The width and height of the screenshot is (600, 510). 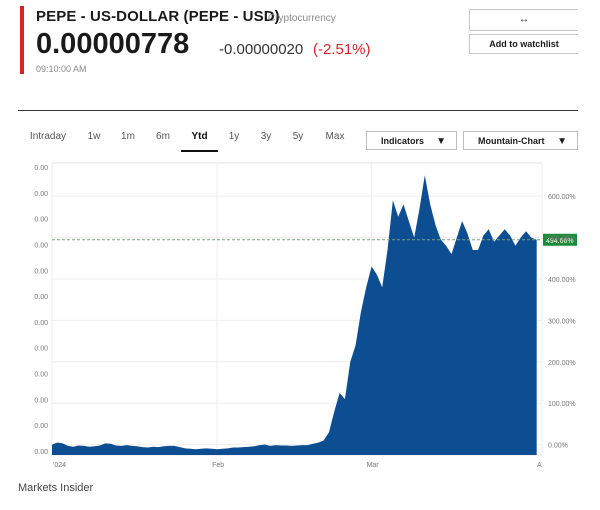 I want to click on tab-ytd: Ytd, so click(x=199, y=138).